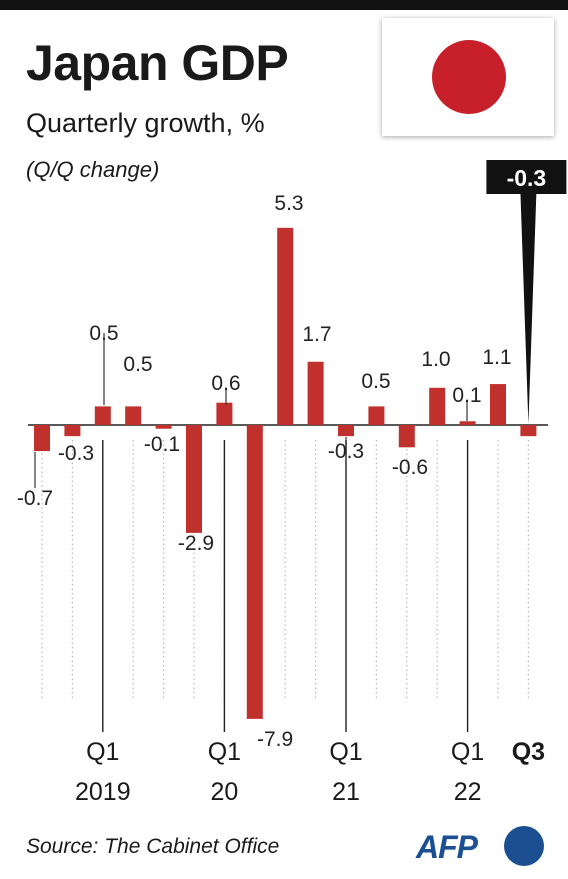  What do you see at coordinates (145, 123) in the screenshot?
I see `chart-subtitle: Quarterly growth, %` at bounding box center [145, 123].